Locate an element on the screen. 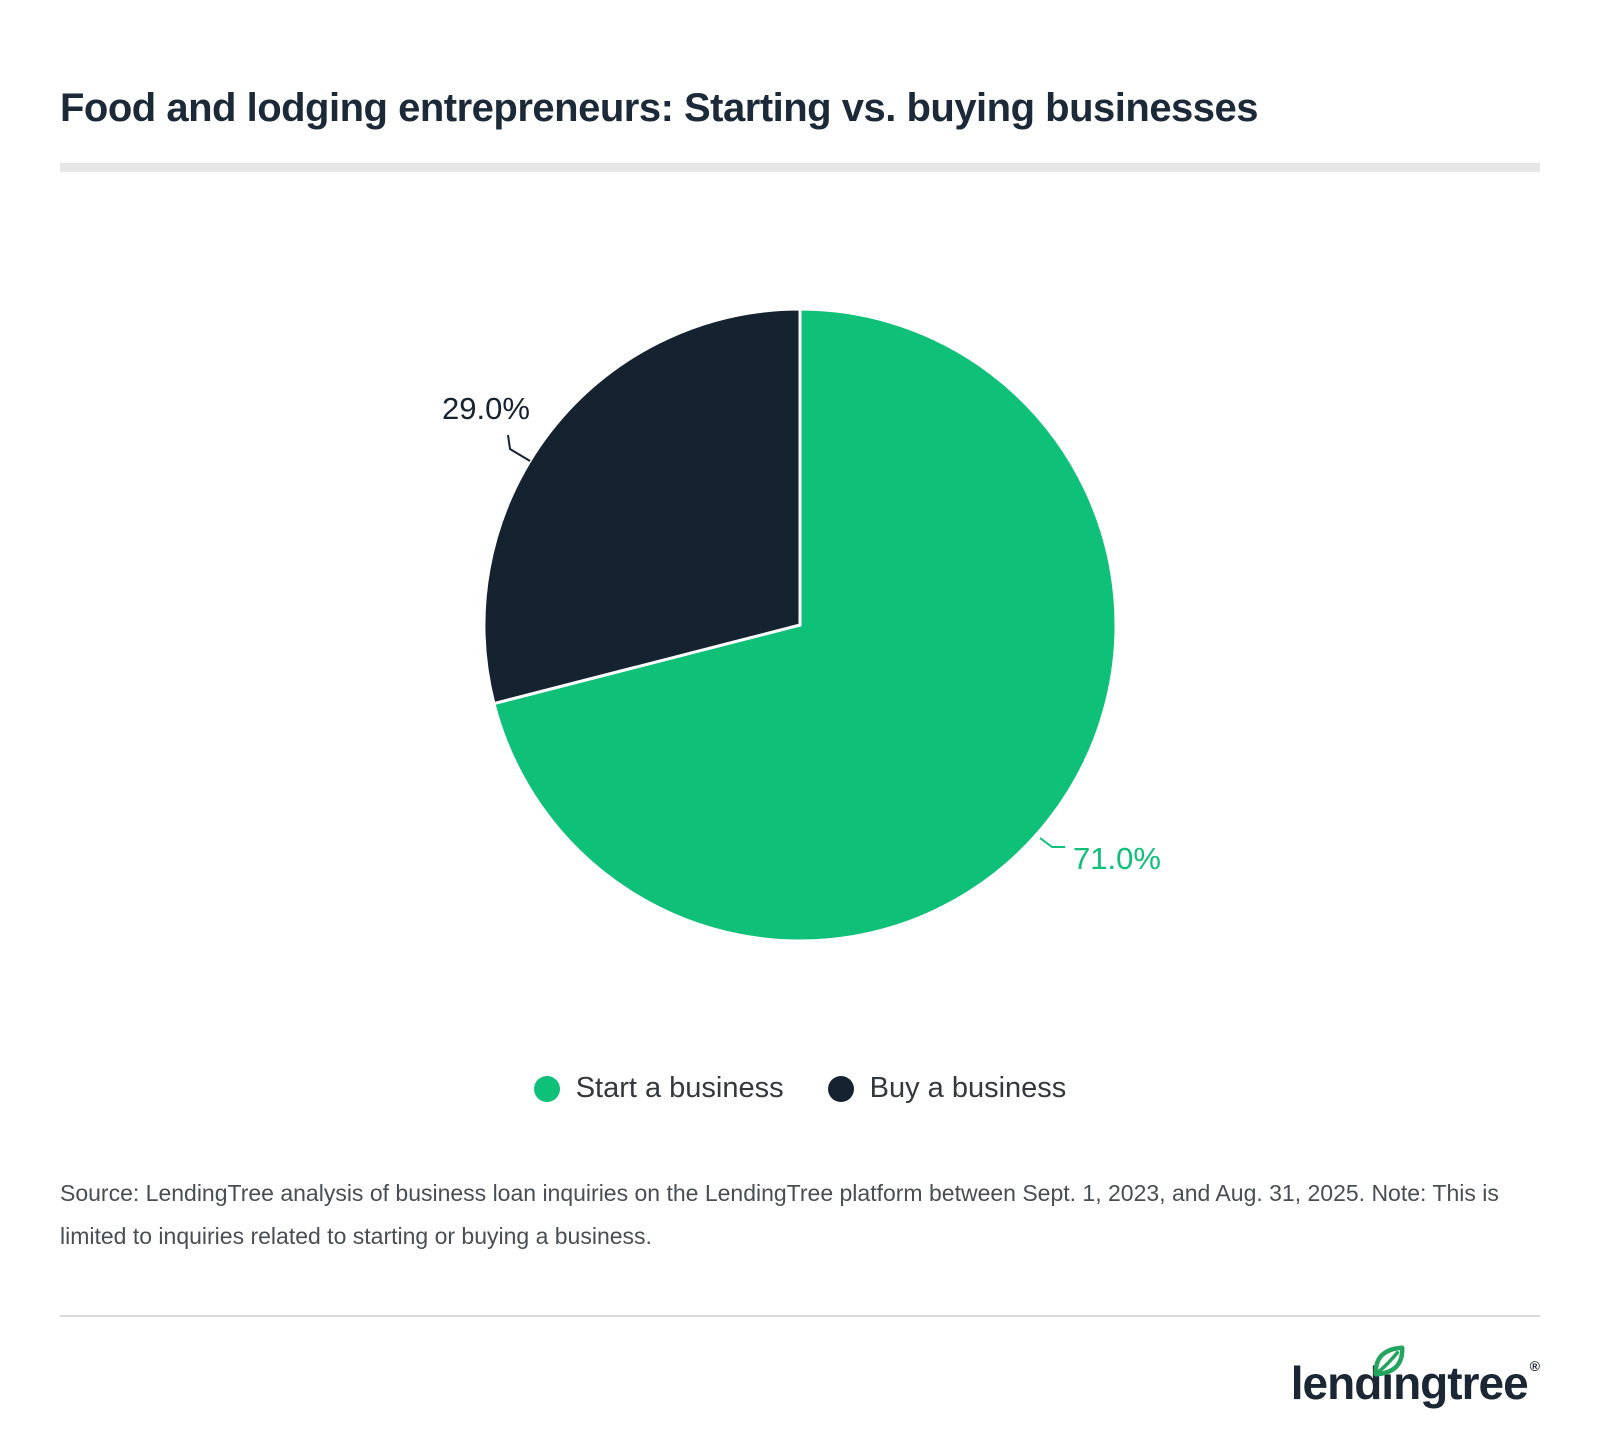  pie-data-label: 29.0% is located at coordinates (486, 408).